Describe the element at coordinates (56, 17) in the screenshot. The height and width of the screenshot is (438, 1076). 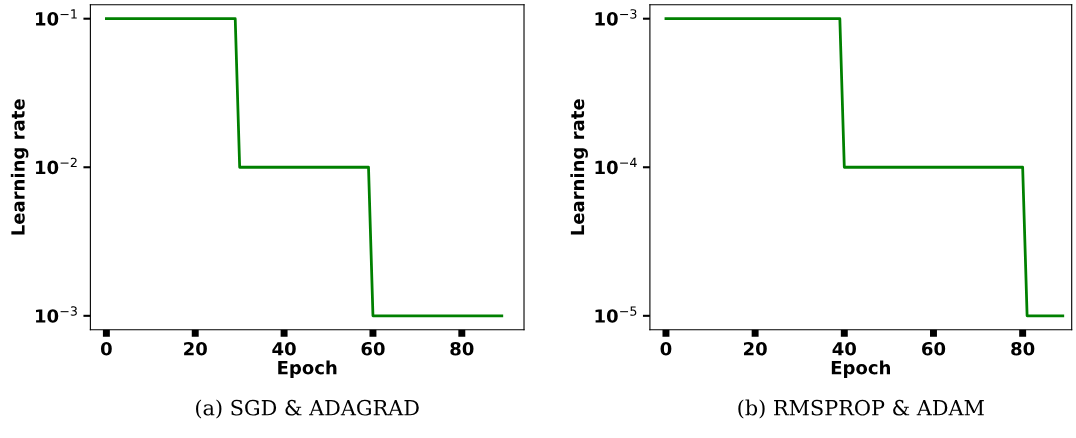
I see `y-tick-label: 10$^{−1}$` at that location.